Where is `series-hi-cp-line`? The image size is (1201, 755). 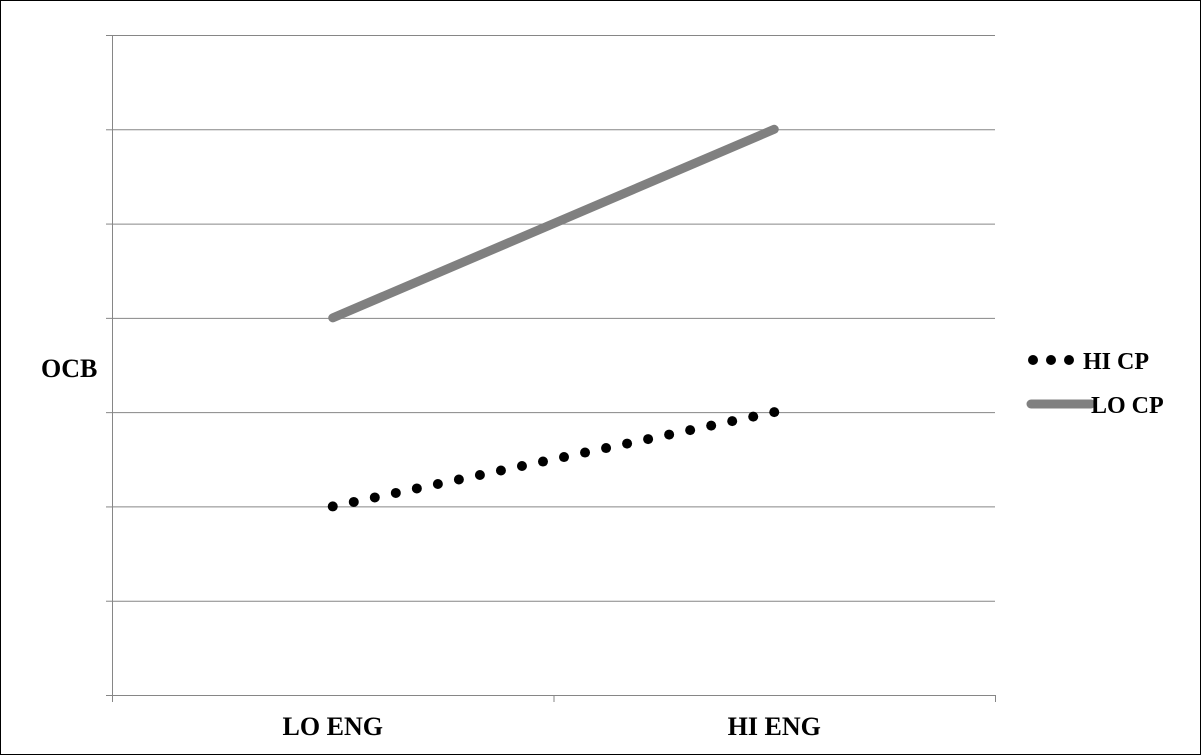 series-hi-cp-line is located at coordinates (553, 459).